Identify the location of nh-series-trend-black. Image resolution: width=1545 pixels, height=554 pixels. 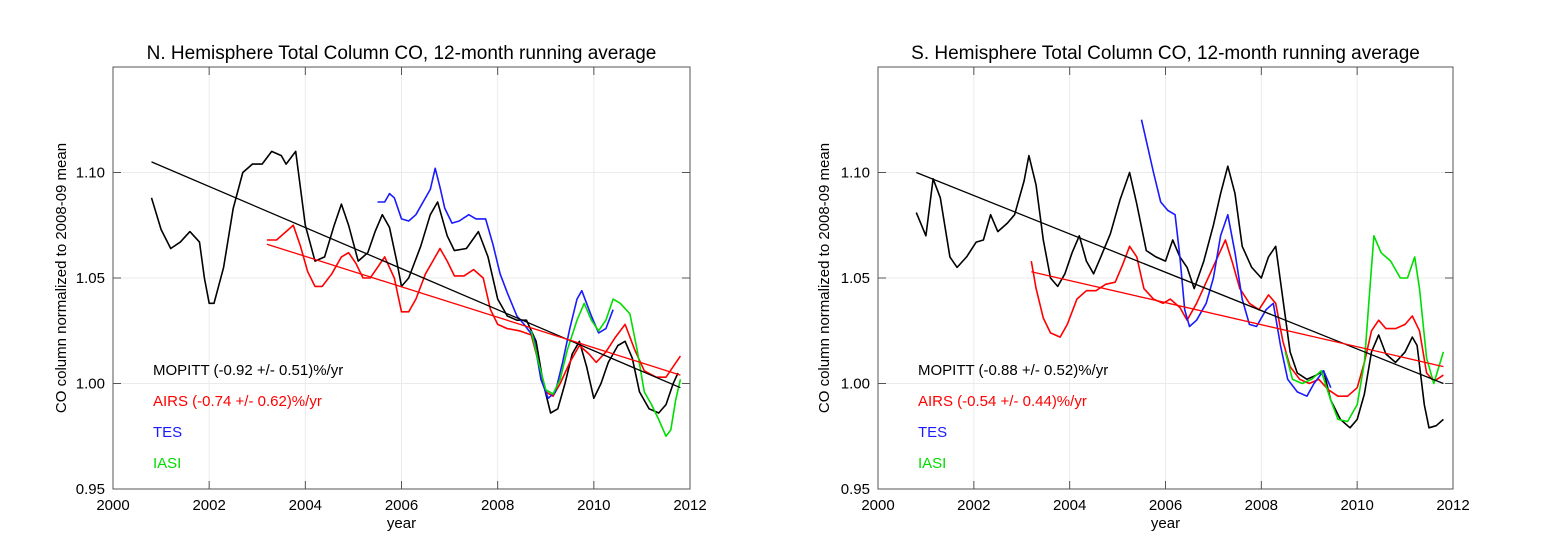
(416, 275).